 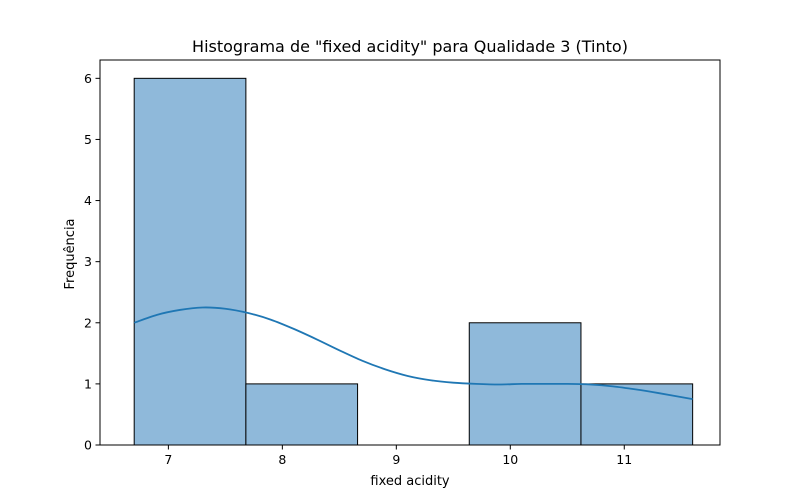 What do you see at coordinates (396, 459) in the screenshot?
I see `x-tick-label: 9` at bounding box center [396, 459].